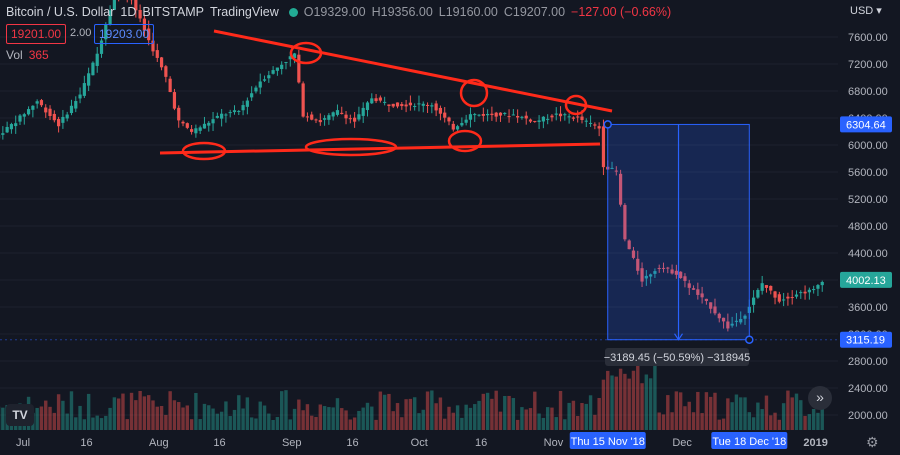 The image size is (900, 455). What do you see at coordinates (81, 33) in the screenshot?
I see `spread-value: 2.00` at bounding box center [81, 33].